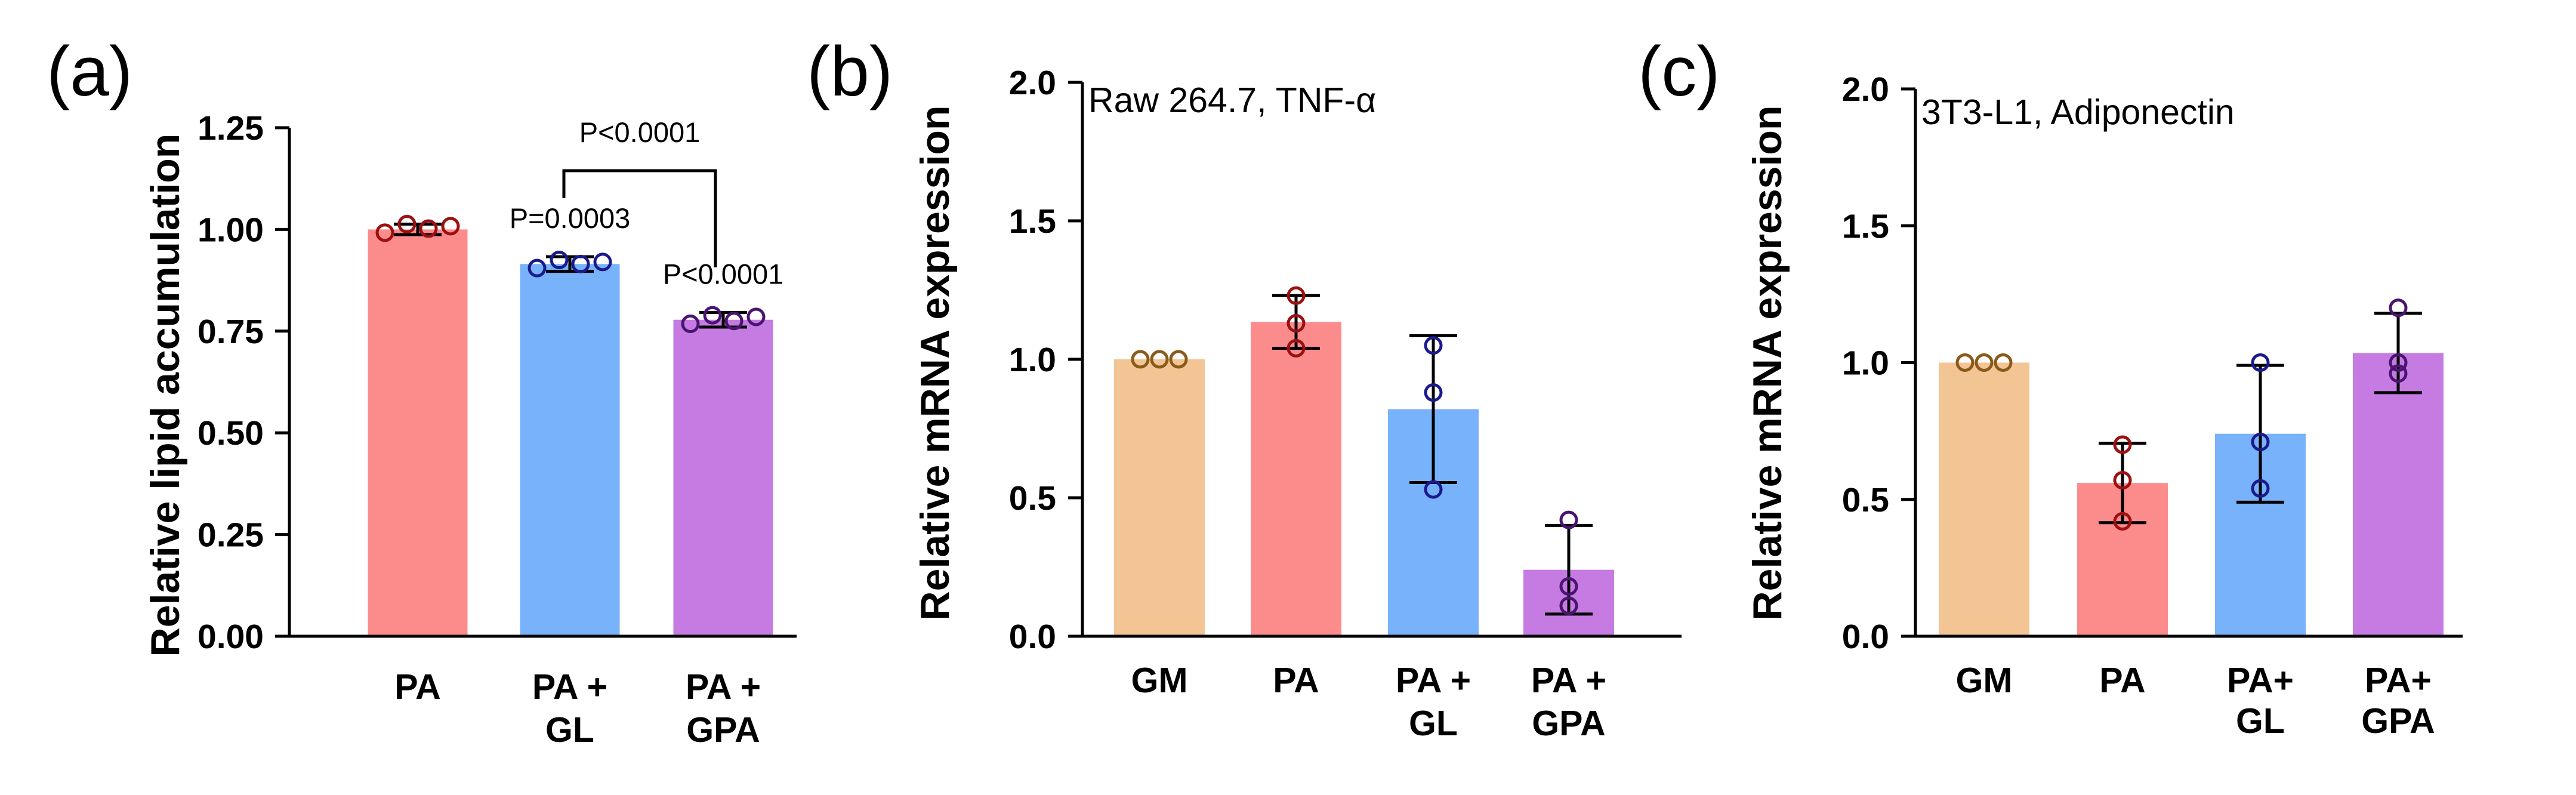 The height and width of the screenshot is (795, 2576). I want to click on y-tick-label: 0.00, so click(231, 637).